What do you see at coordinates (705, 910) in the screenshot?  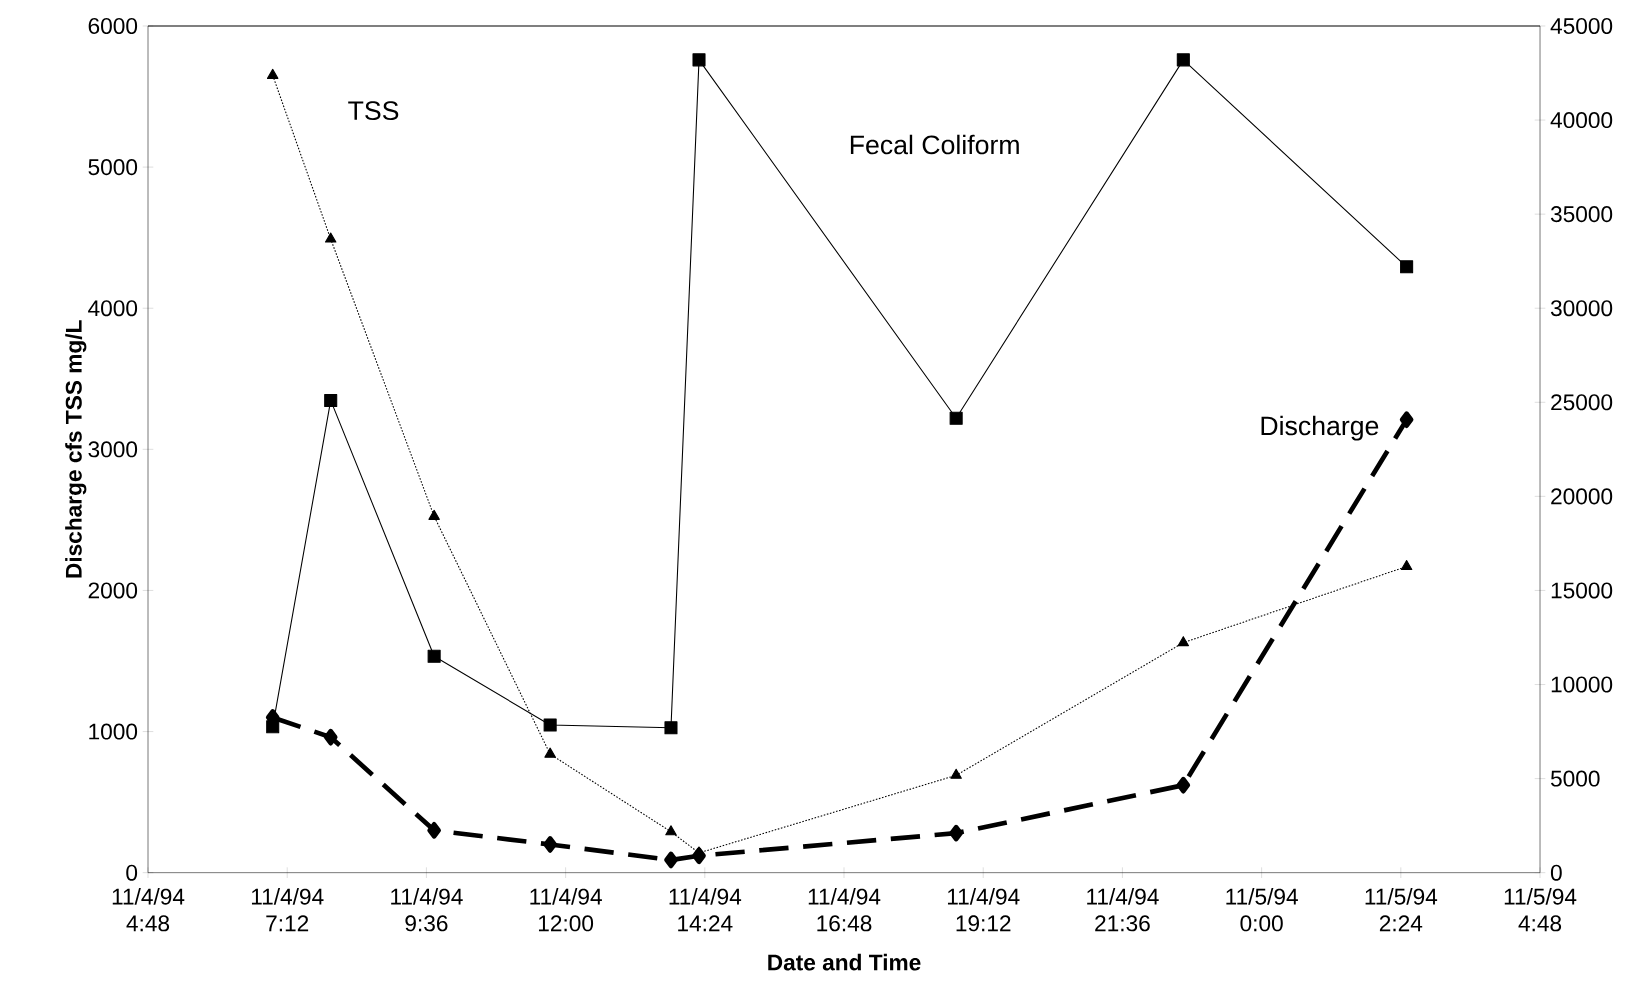 I see `x-tick-label: 11/4/94 14:24` at bounding box center [705, 910].